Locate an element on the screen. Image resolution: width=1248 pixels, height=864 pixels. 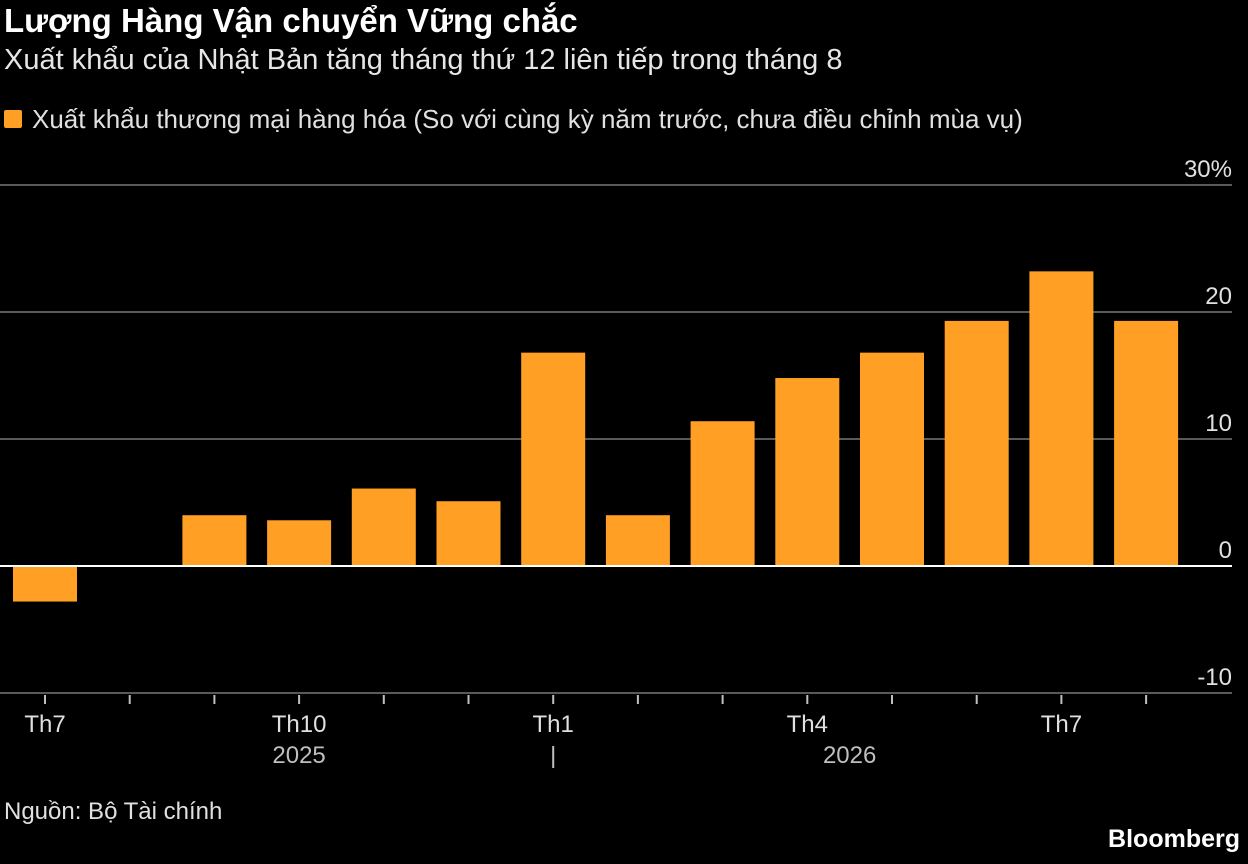
bloomberg-logo: Bloomberg is located at coordinates (1174, 839).